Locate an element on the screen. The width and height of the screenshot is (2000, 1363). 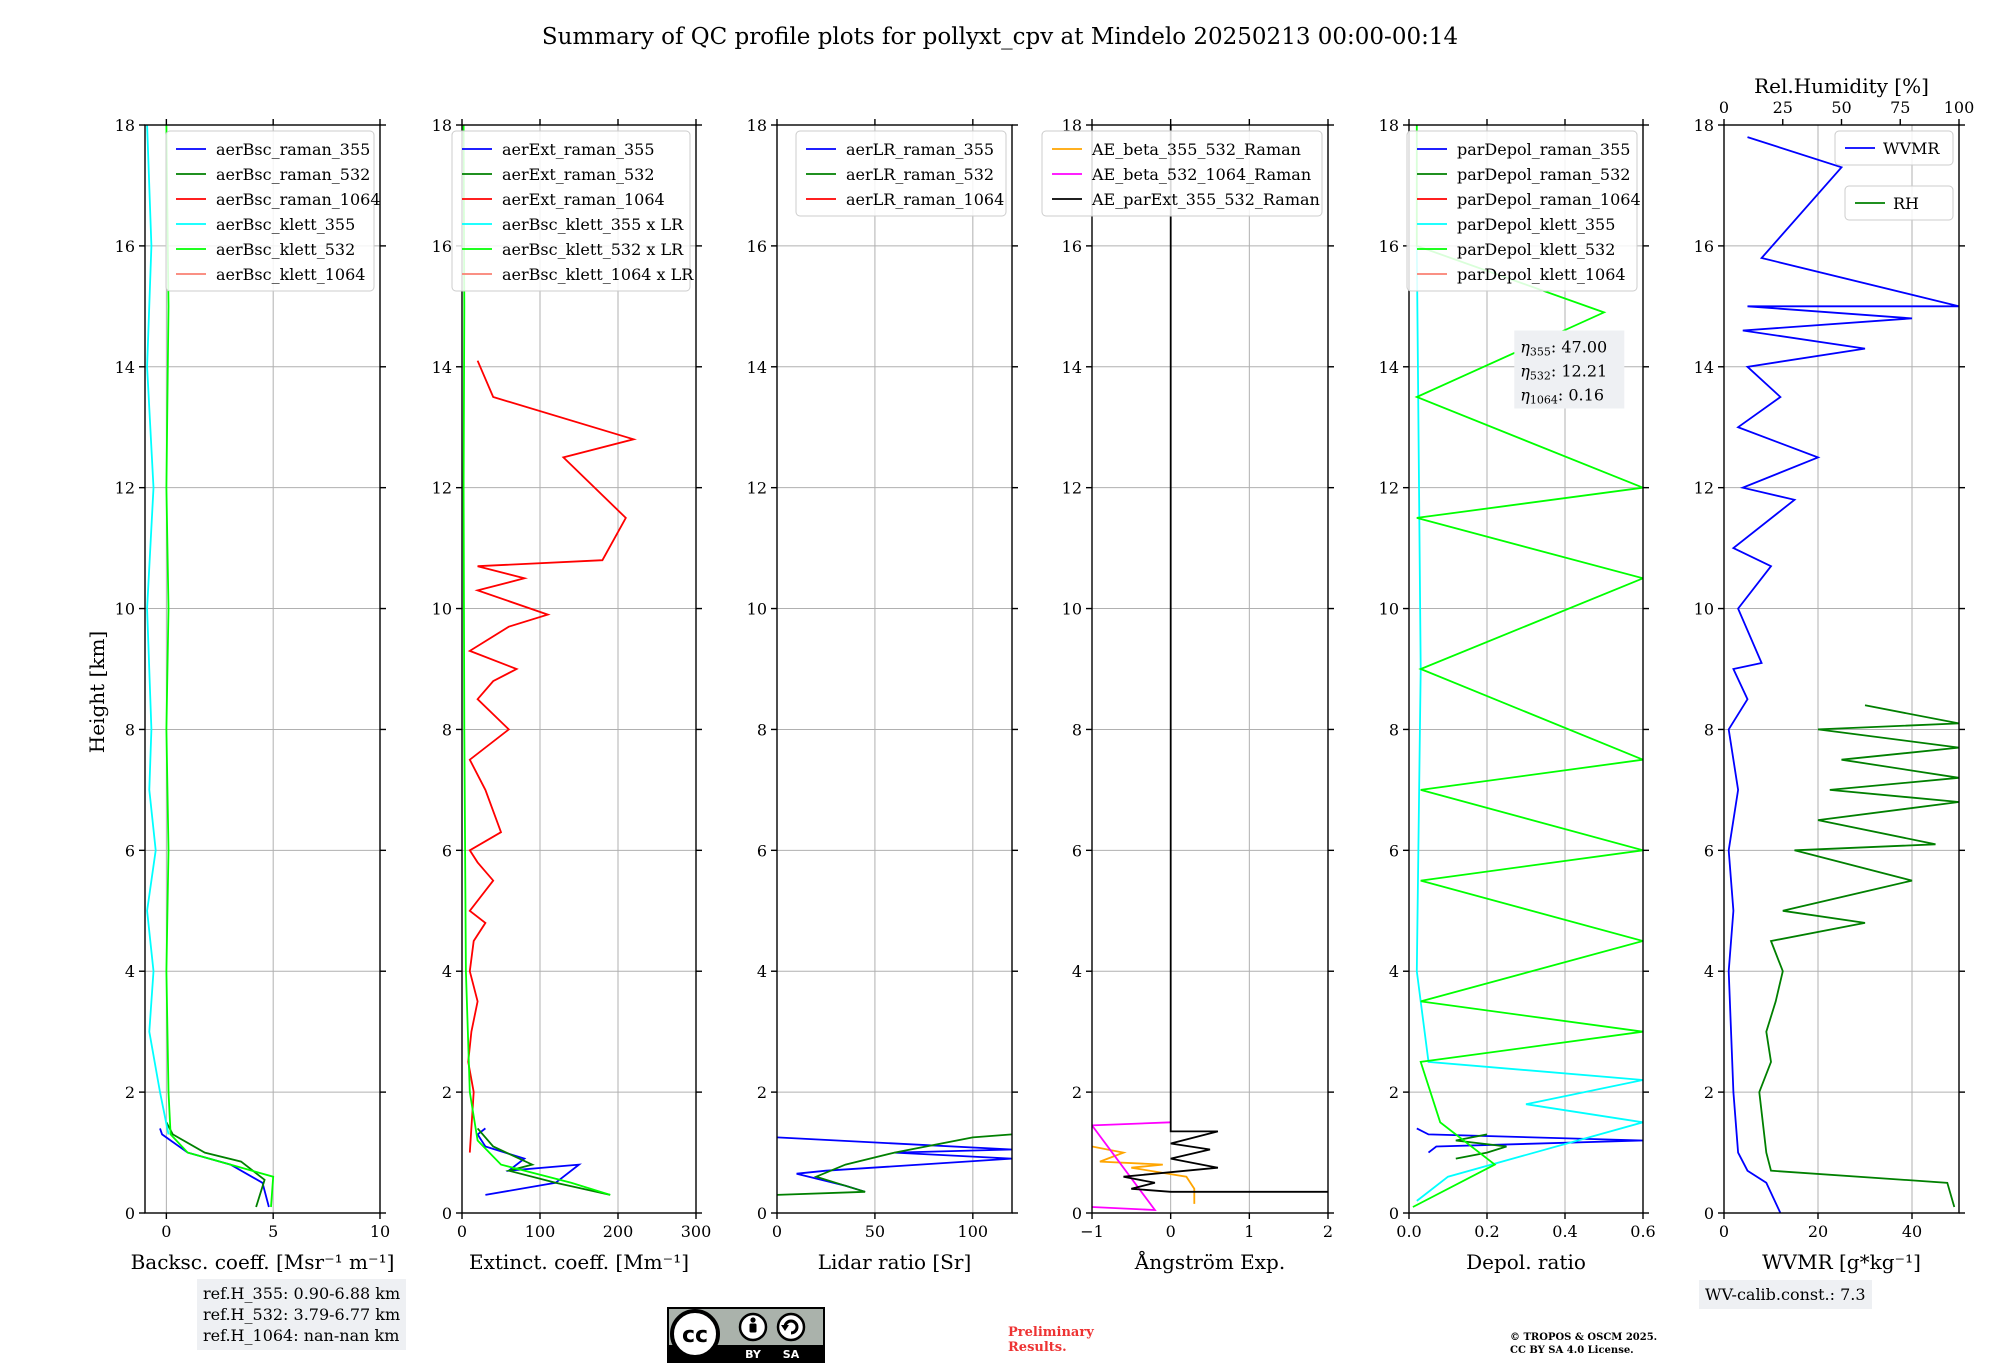
legend-label: aerBsc_raman_355 is located at coordinates (293, 149).